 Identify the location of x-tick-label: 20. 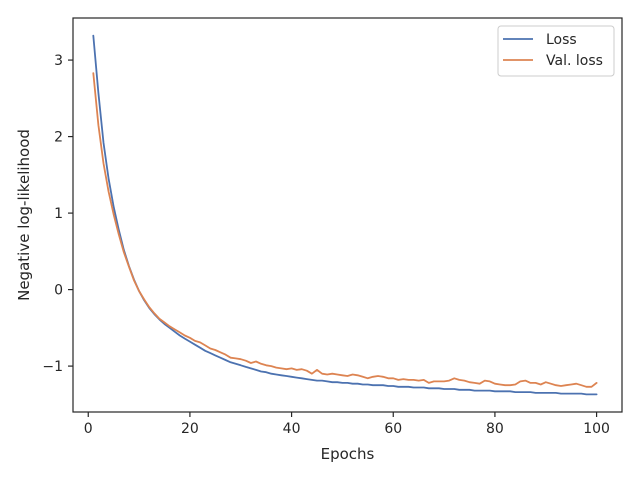
(190, 429).